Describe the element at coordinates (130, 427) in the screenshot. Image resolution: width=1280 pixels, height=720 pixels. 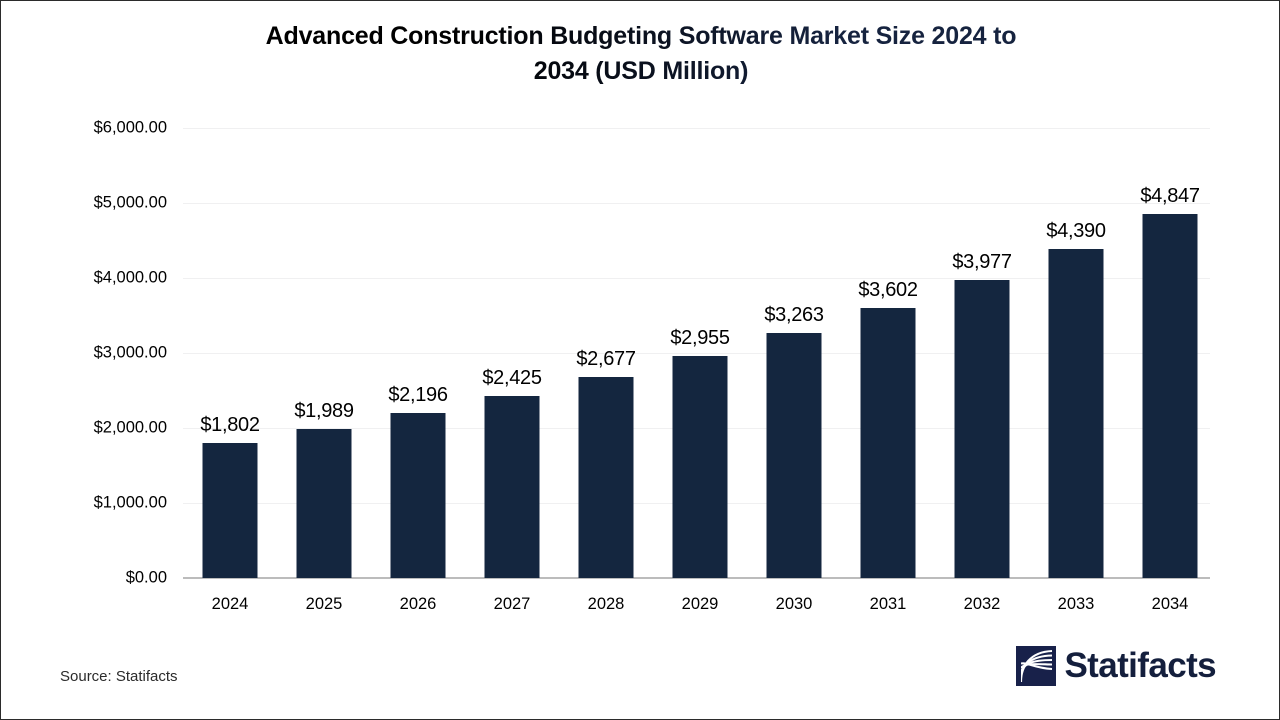
I see `y-axis-tick-label: $2,000.00` at that location.